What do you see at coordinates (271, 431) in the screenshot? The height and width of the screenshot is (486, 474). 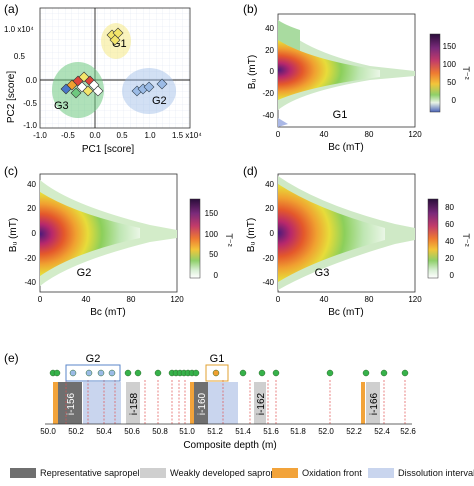 I see `depth-tick: 51.6` at bounding box center [271, 431].